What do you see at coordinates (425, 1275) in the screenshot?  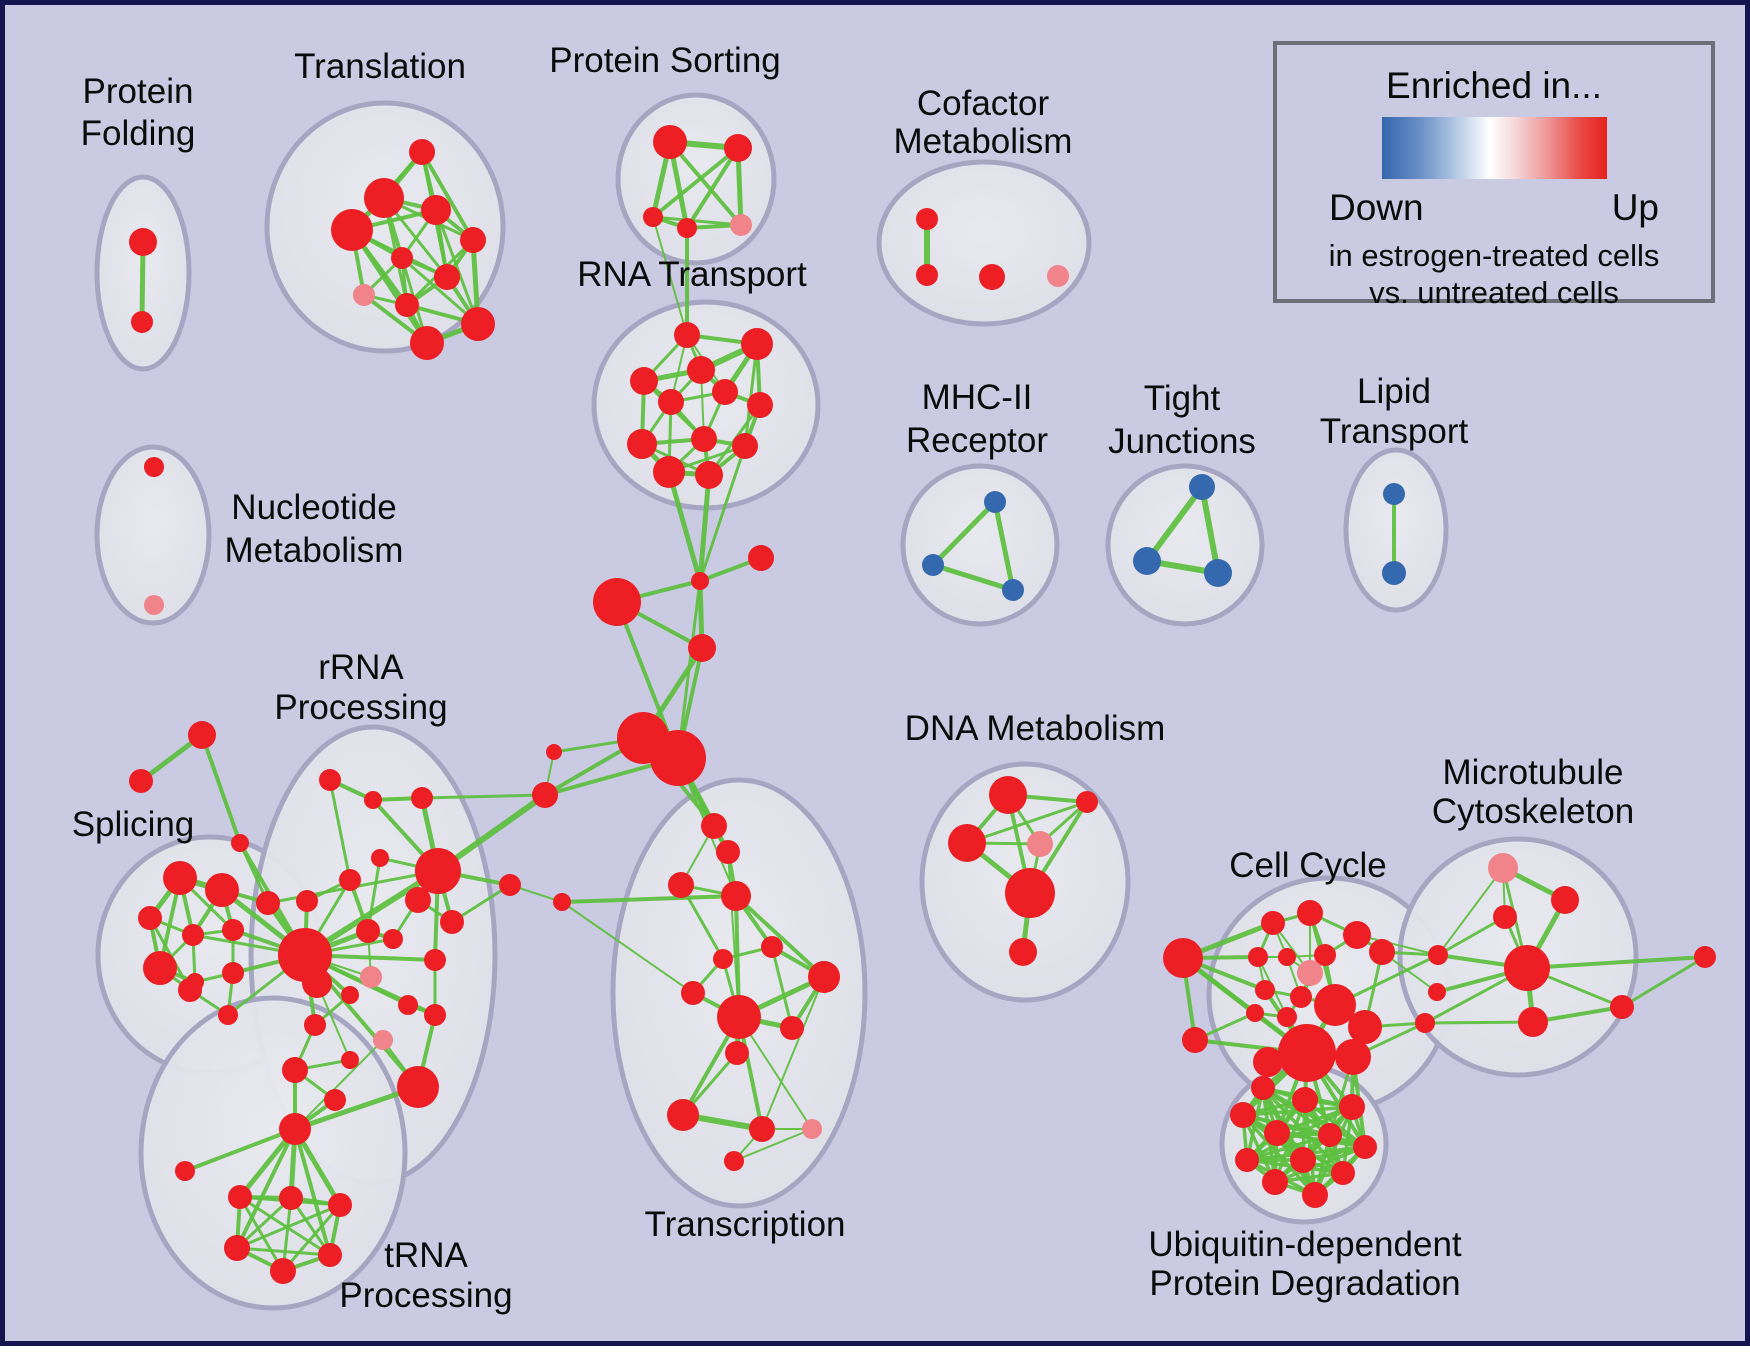 I see `cluster-label-trna-processing: tRNA Processing` at bounding box center [425, 1275].